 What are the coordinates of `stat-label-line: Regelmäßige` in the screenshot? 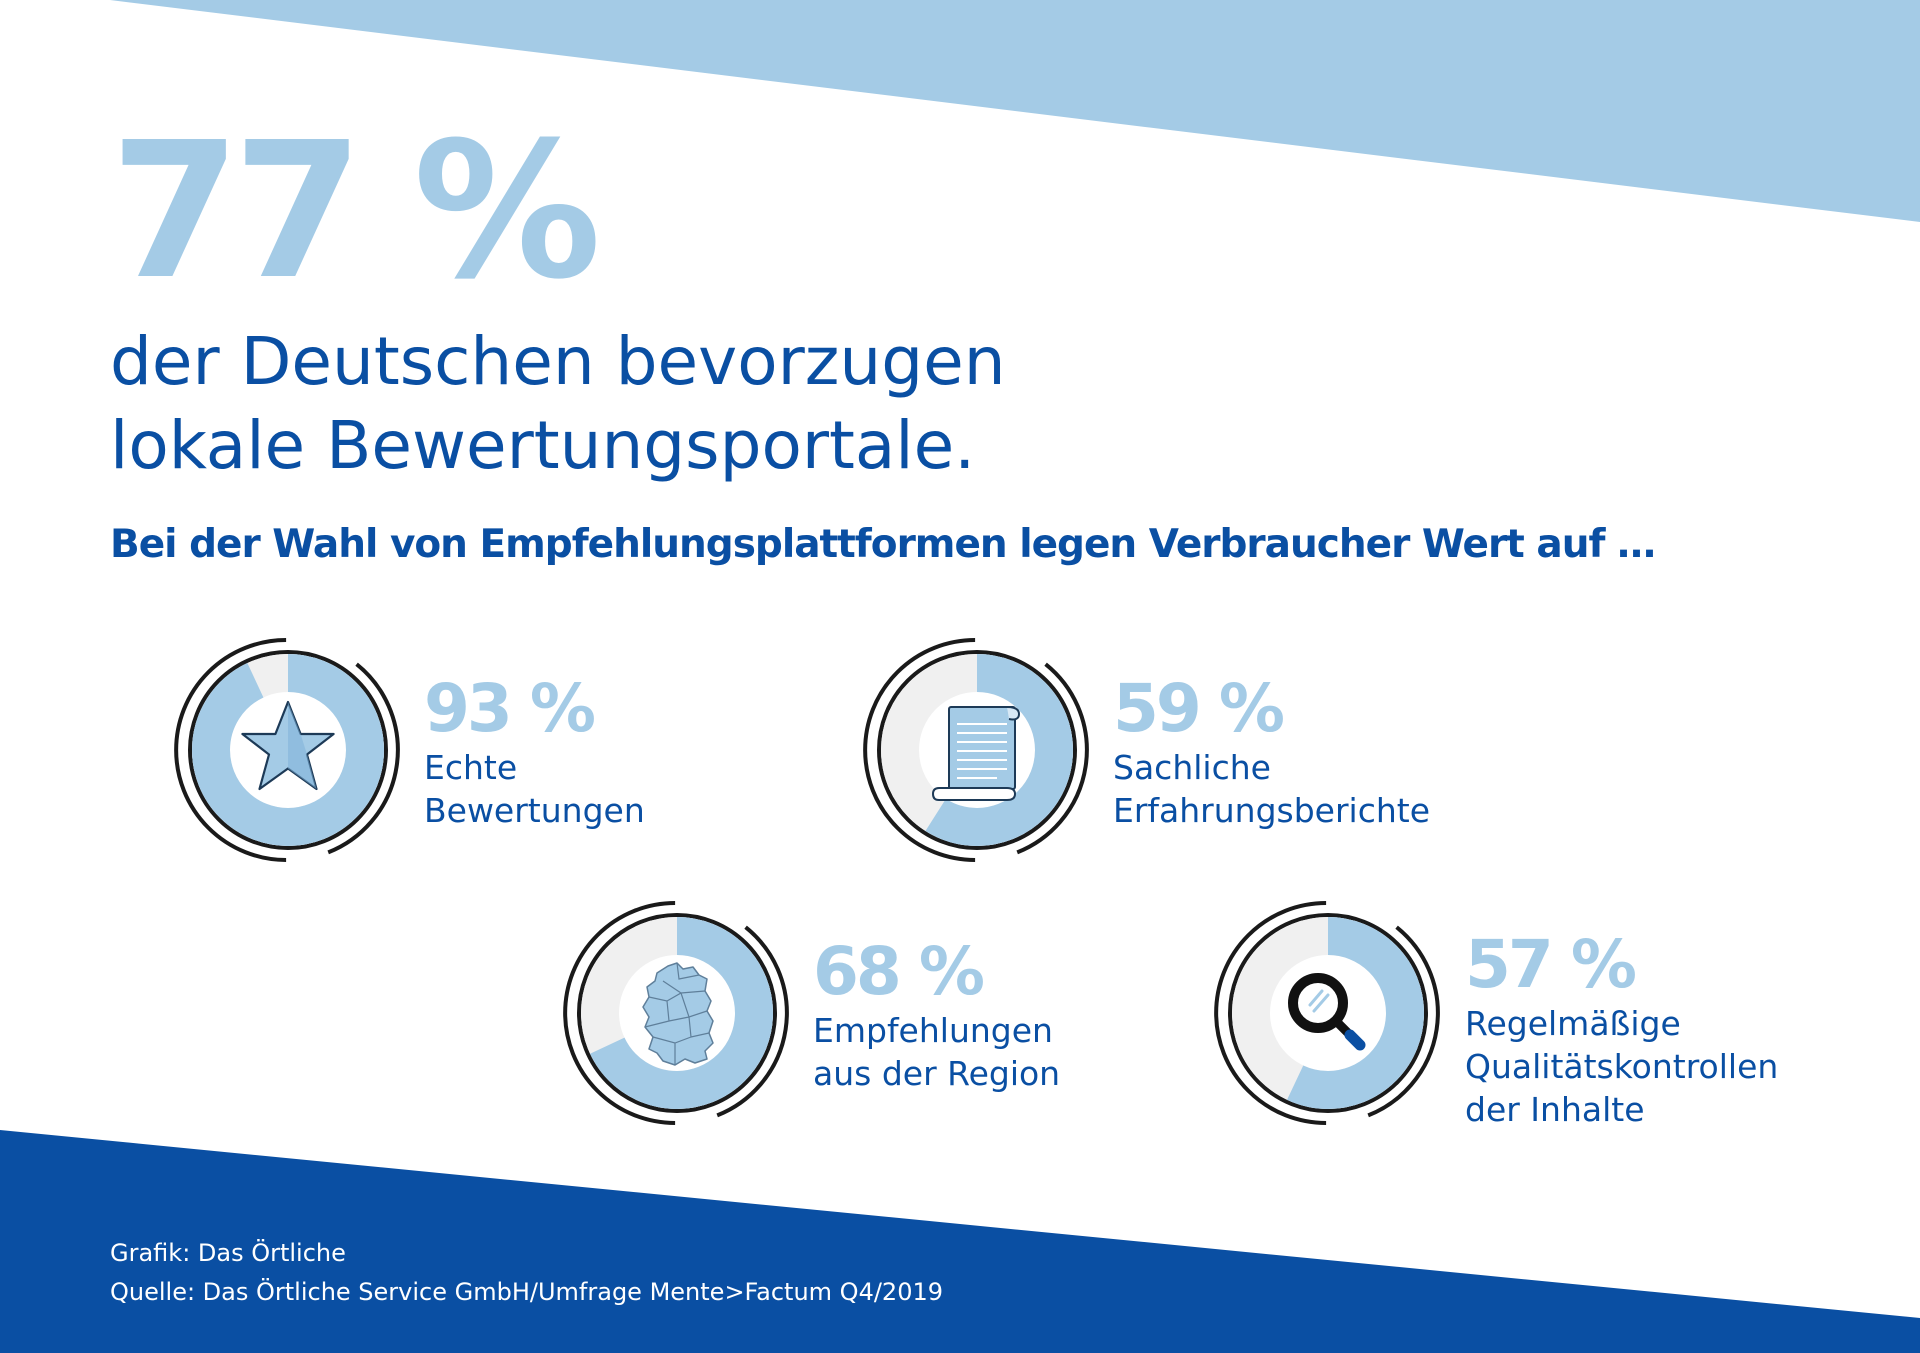 It's located at (1573, 1023).